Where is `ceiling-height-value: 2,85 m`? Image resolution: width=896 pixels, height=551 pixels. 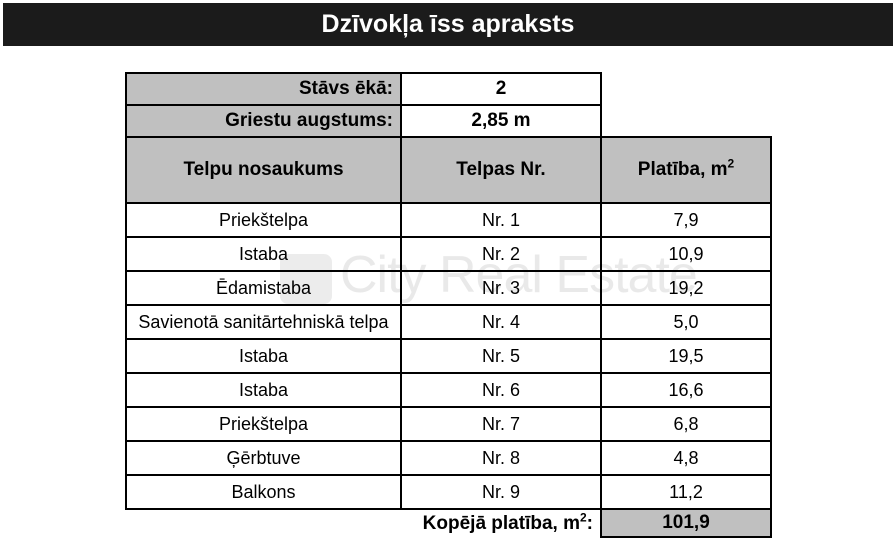
ceiling-height-value: 2,85 m is located at coordinates (501, 121).